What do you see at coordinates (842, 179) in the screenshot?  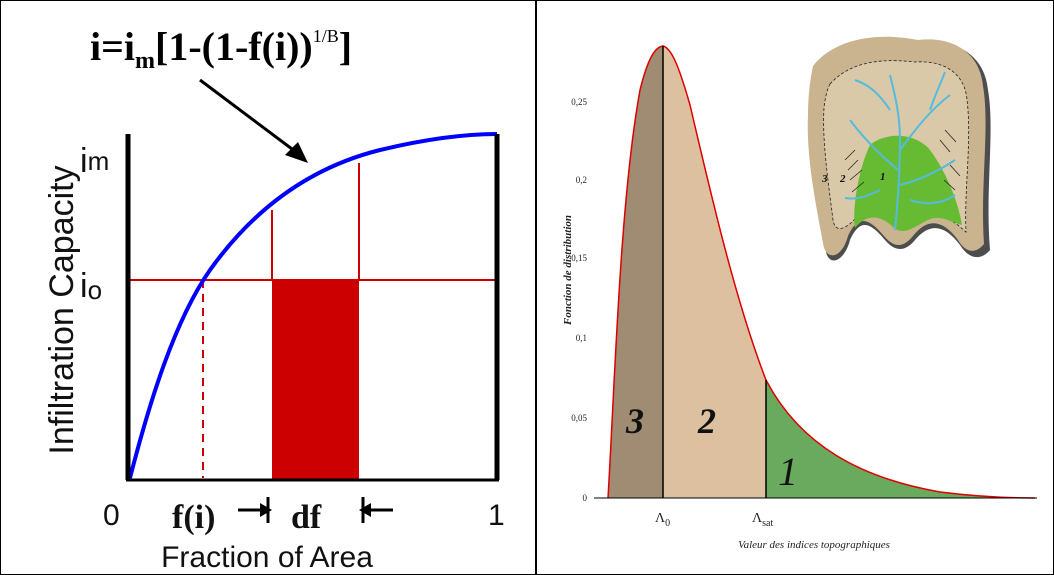 I see `map-label-2: 2` at bounding box center [842, 179].